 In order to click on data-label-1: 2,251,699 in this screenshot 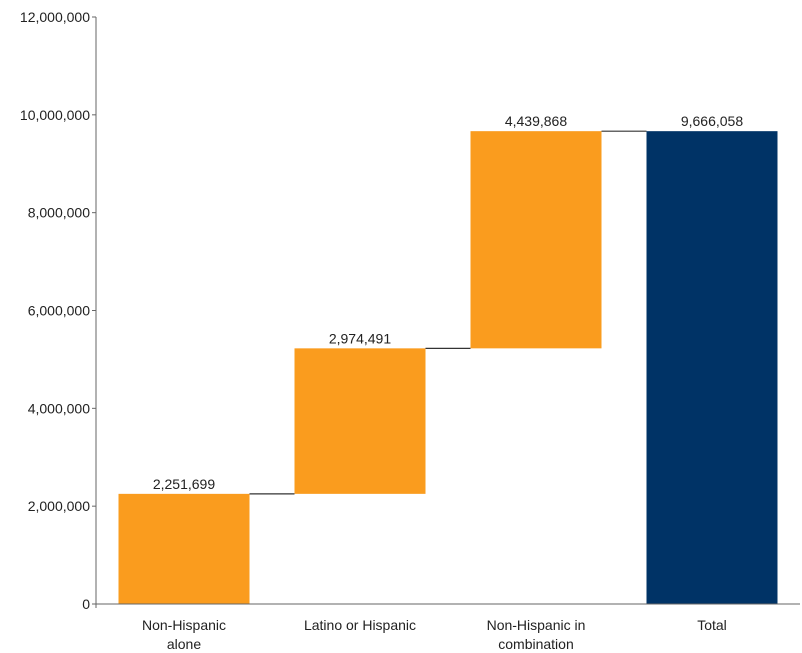, I will do `click(184, 484)`.